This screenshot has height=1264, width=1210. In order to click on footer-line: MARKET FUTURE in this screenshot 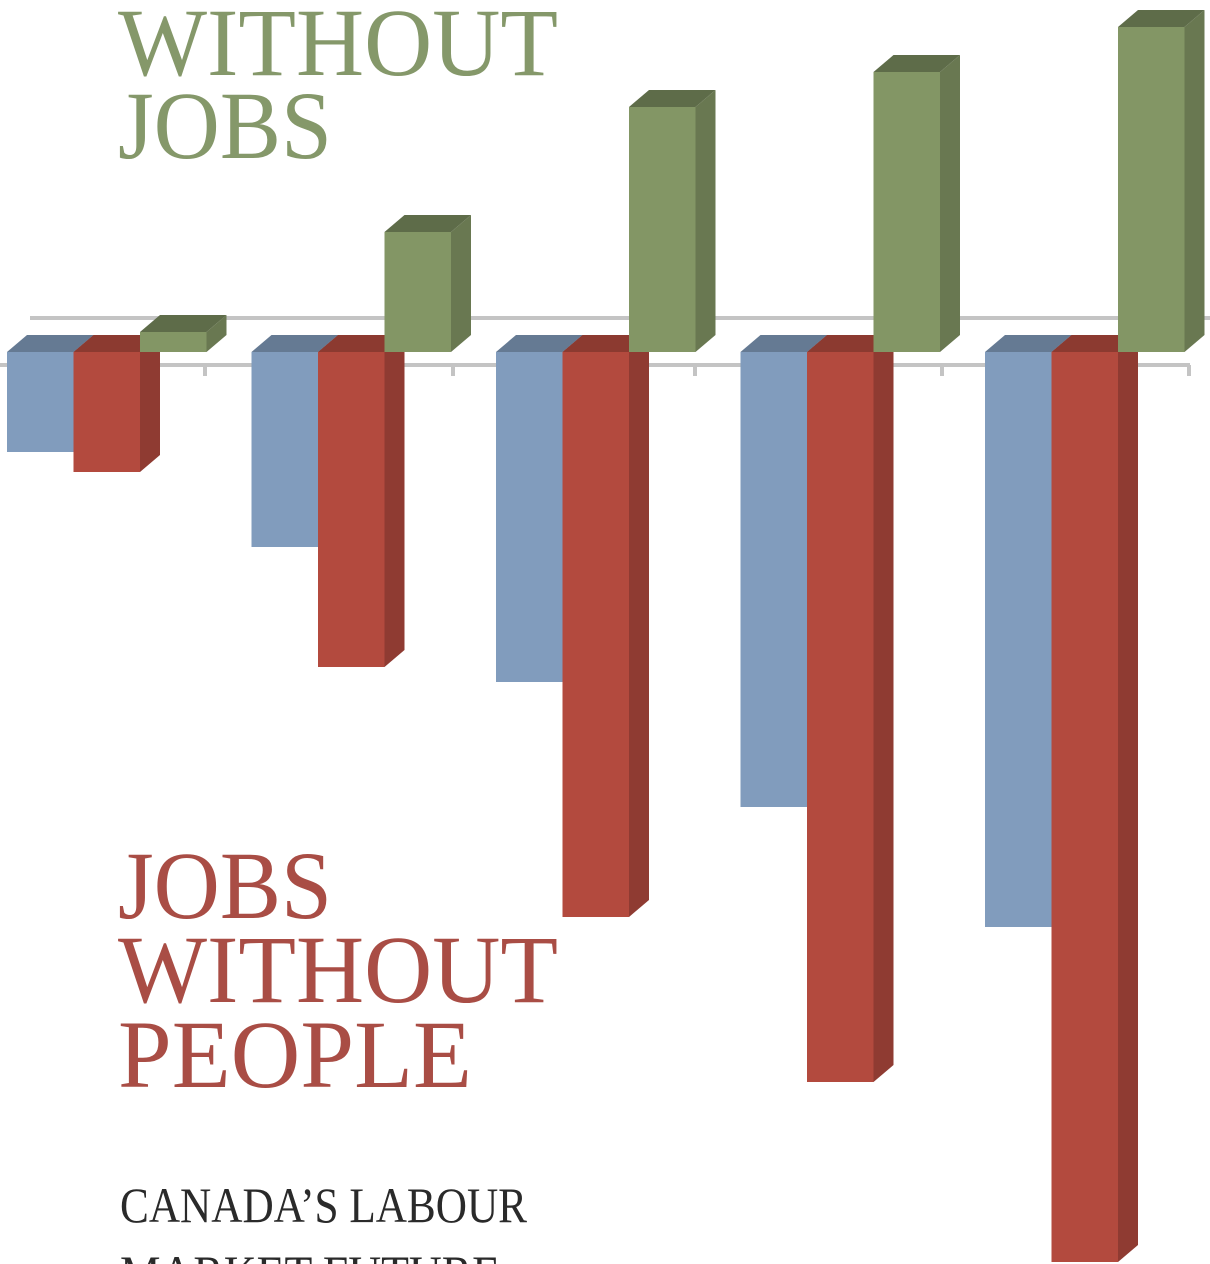, I will do `click(310, 1254)`.